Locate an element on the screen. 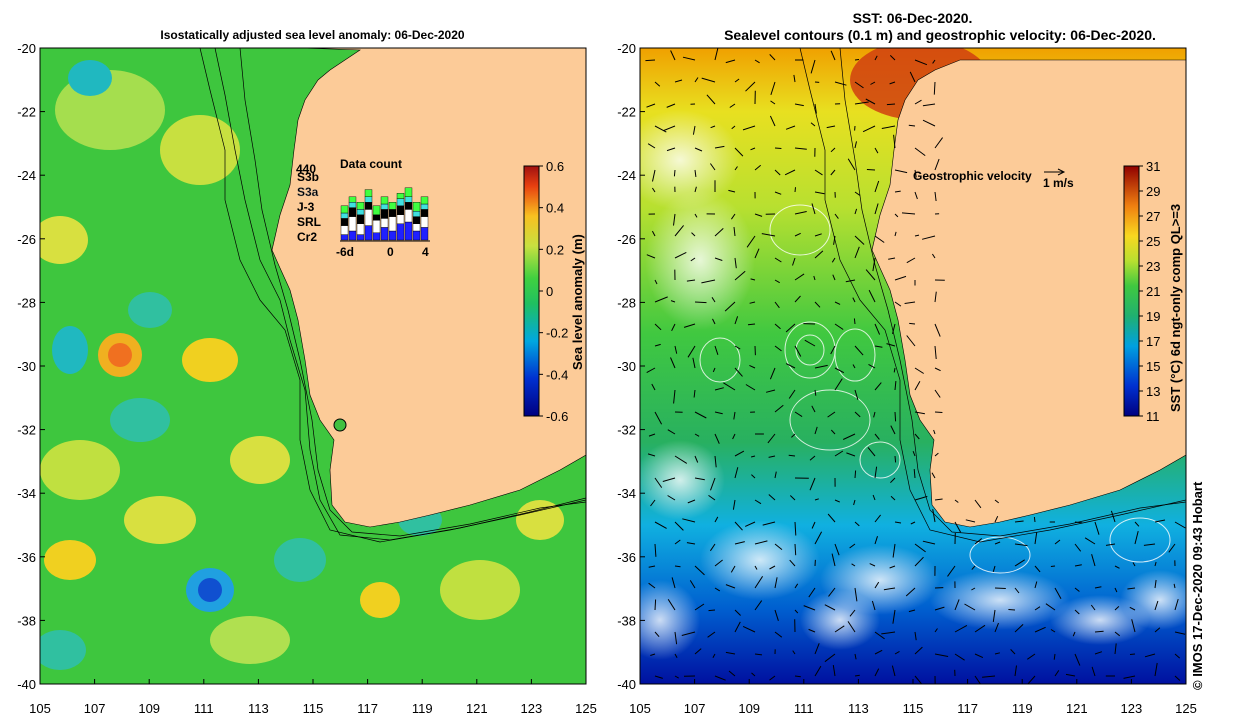  x-tick-label: 111 is located at coordinates (204, 708).